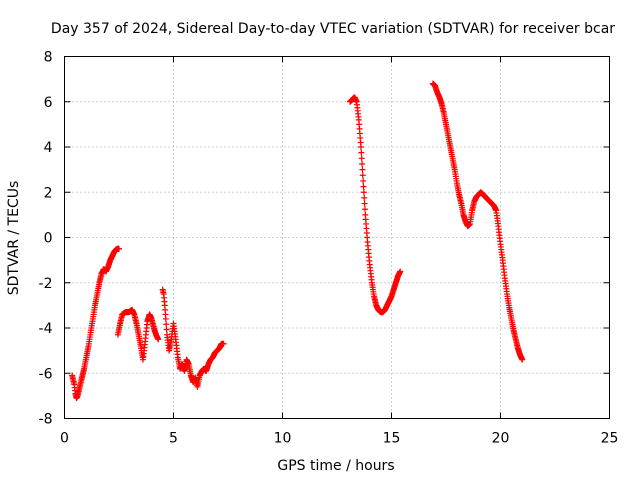 Image resolution: width=640 pixels, height=480 pixels. What do you see at coordinates (392, 439) in the screenshot?
I see `x-tick-label: 15` at bounding box center [392, 439].